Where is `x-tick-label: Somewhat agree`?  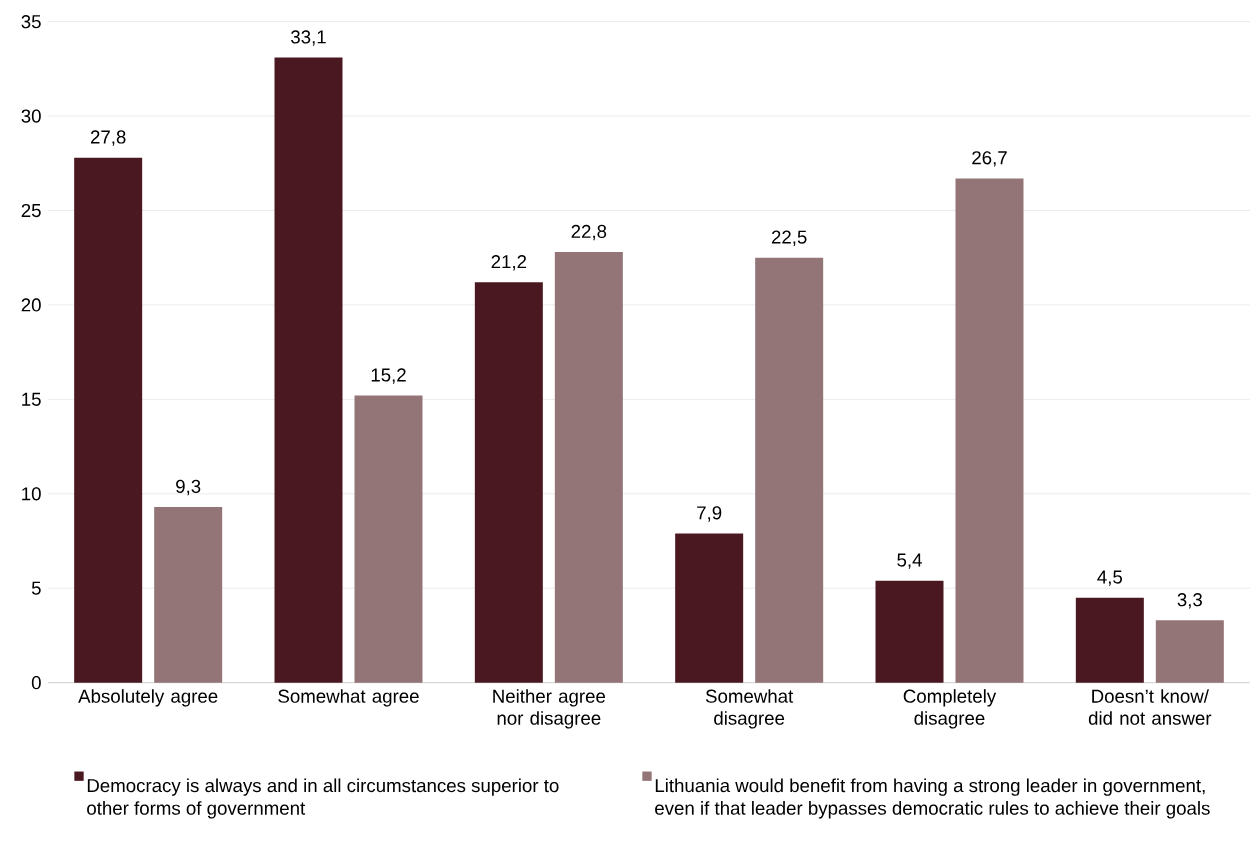 x-tick-label: Somewhat agree is located at coordinates (348, 698).